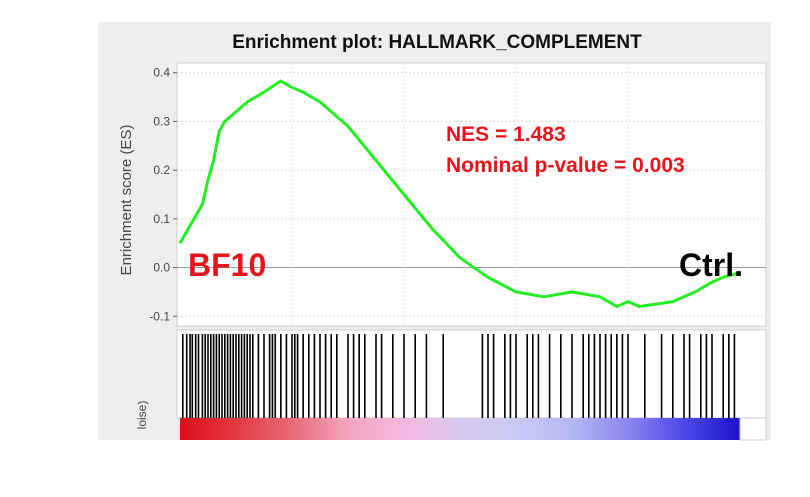 The width and height of the screenshot is (810, 497). What do you see at coordinates (161, 219) in the screenshot?
I see `y-tick-label: 0.1` at bounding box center [161, 219].